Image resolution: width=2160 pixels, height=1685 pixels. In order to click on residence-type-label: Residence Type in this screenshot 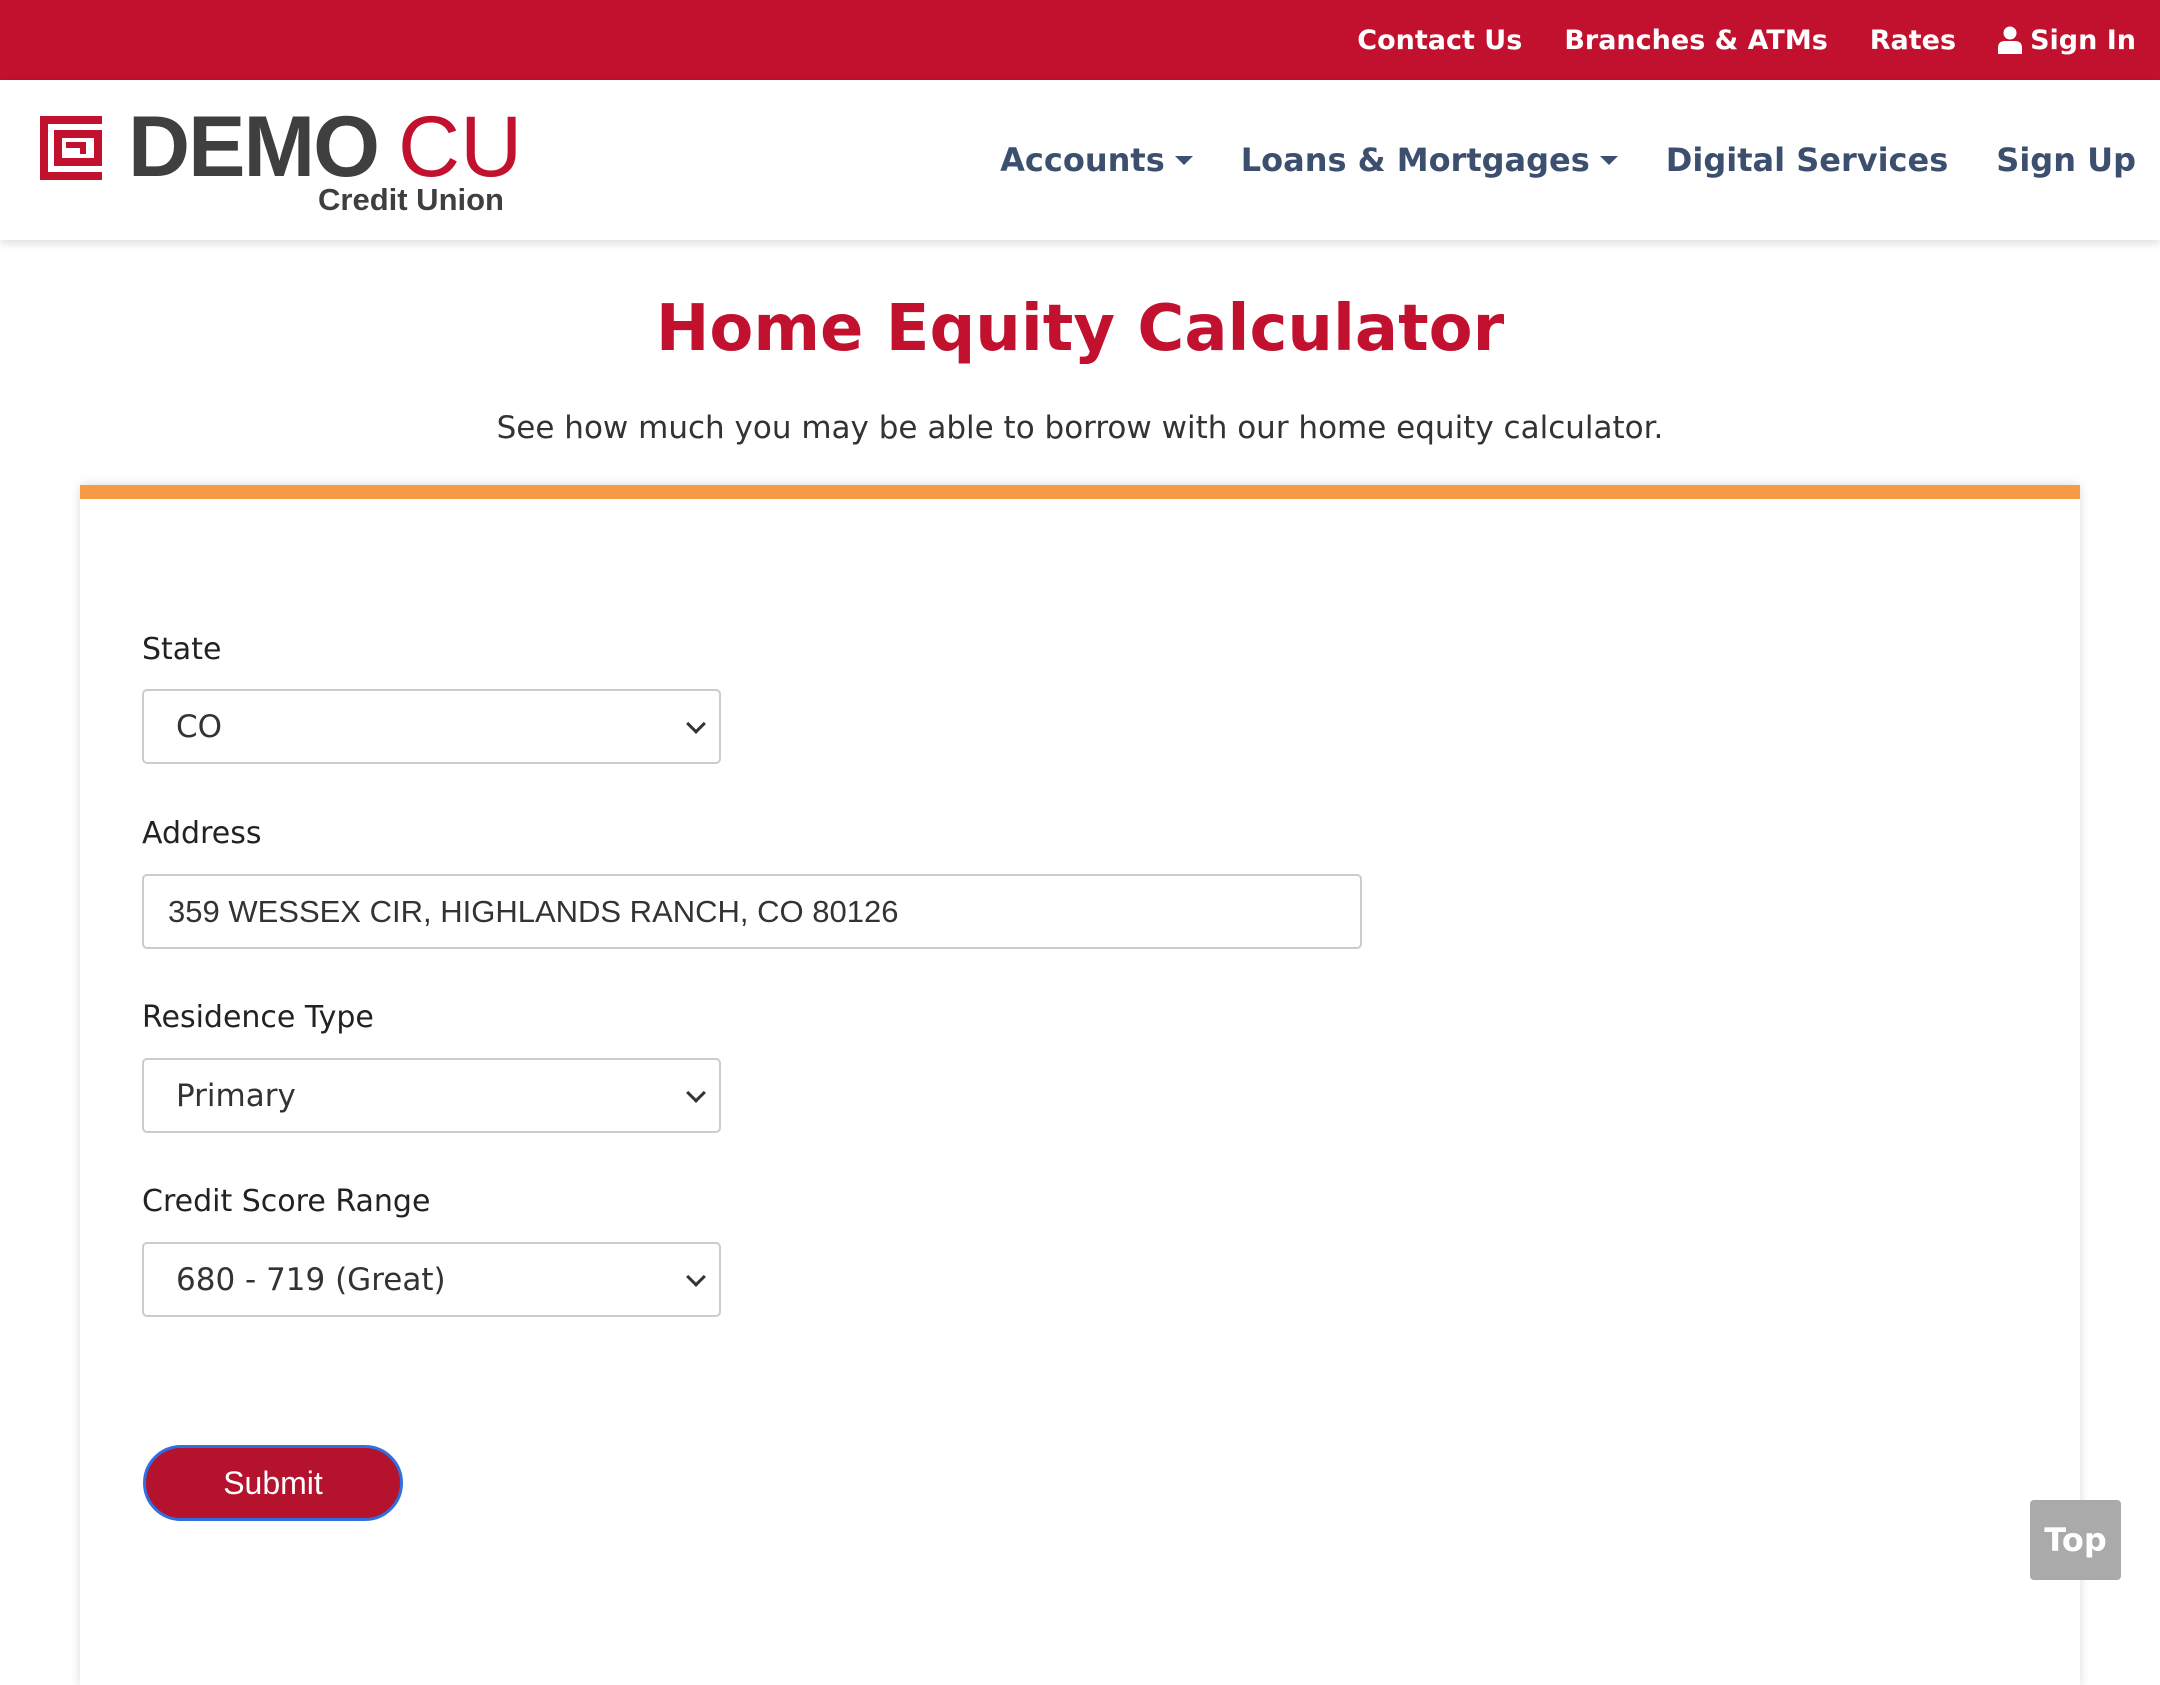, I will do `click(258, 1017)`.